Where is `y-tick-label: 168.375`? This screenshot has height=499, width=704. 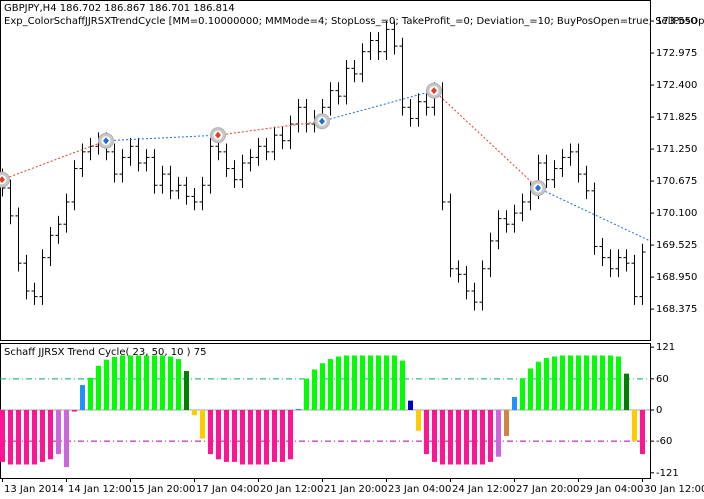
y-tick-label: 168.375 is located at coordinates (676, 309).